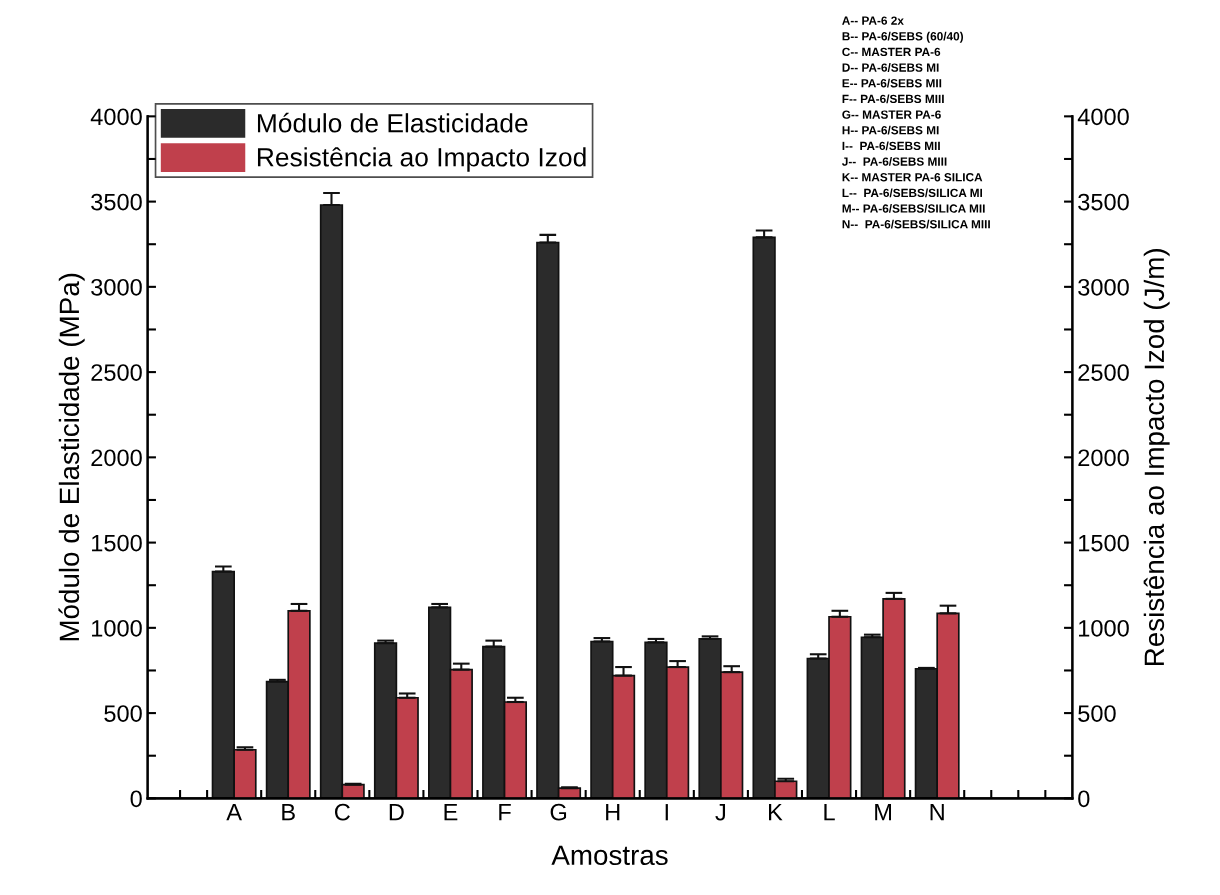 The image size is (1220, 895). What do you see at coordinates (890, 67) in the screenshot?
I see `text: D-- PA-6/SEBS MI` at bounding box center [890, 67].